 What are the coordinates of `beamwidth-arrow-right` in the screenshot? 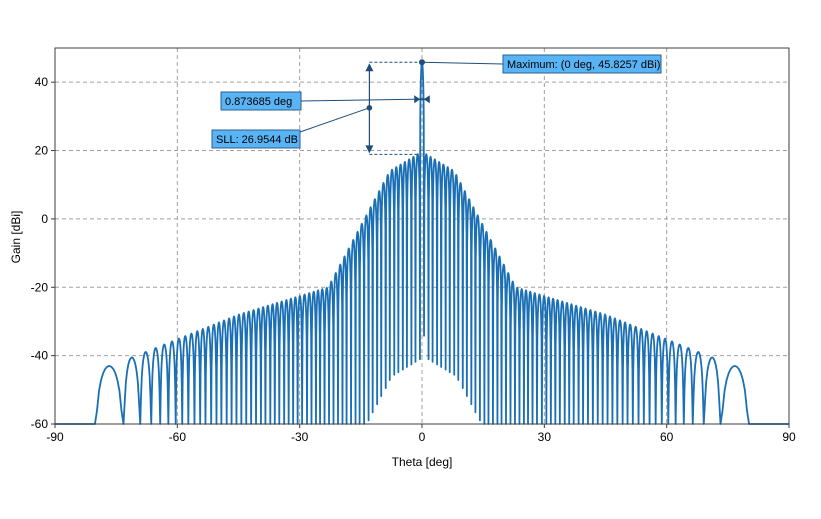 It's located at (426, 99).